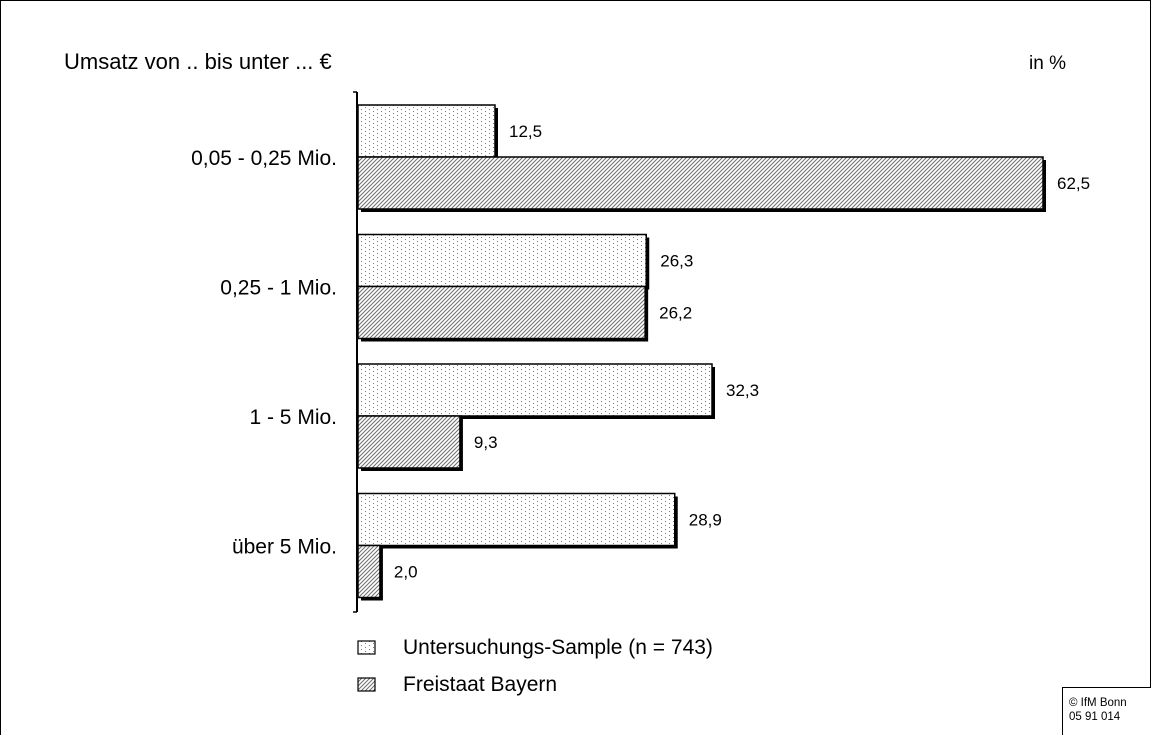  What do you see at coordinates (486, 442) in the screenshot?
I see `data-label-s2-c3: 9,3` at bounding box center [486, 442].